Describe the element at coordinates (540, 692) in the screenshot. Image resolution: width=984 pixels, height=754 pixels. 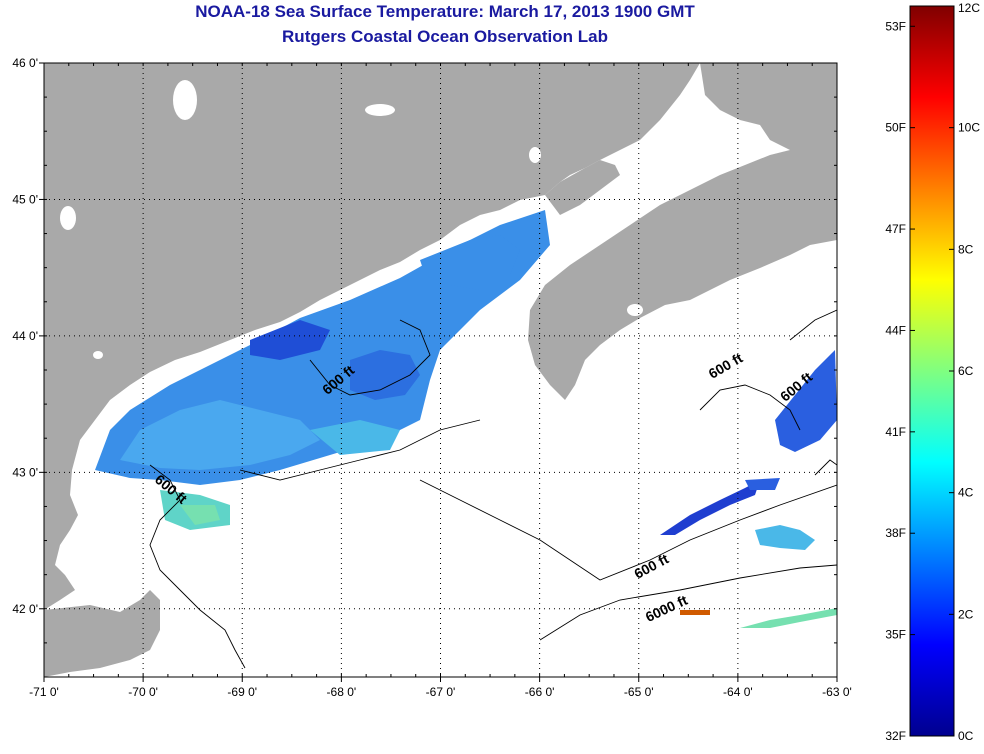
I see `lon-tick-label: -66 0'` at that location.